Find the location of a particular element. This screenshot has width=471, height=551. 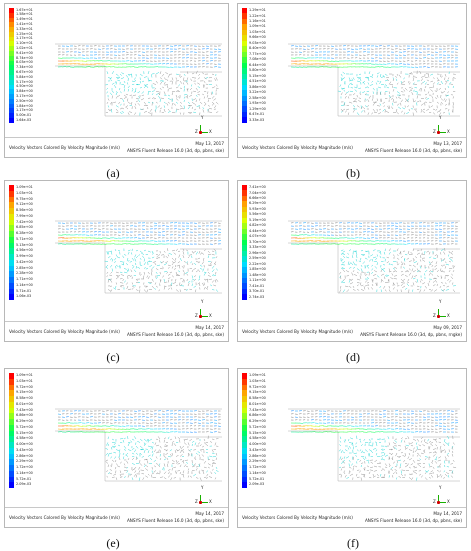

panel-caption: (e) is located at coordinates (113, 543).